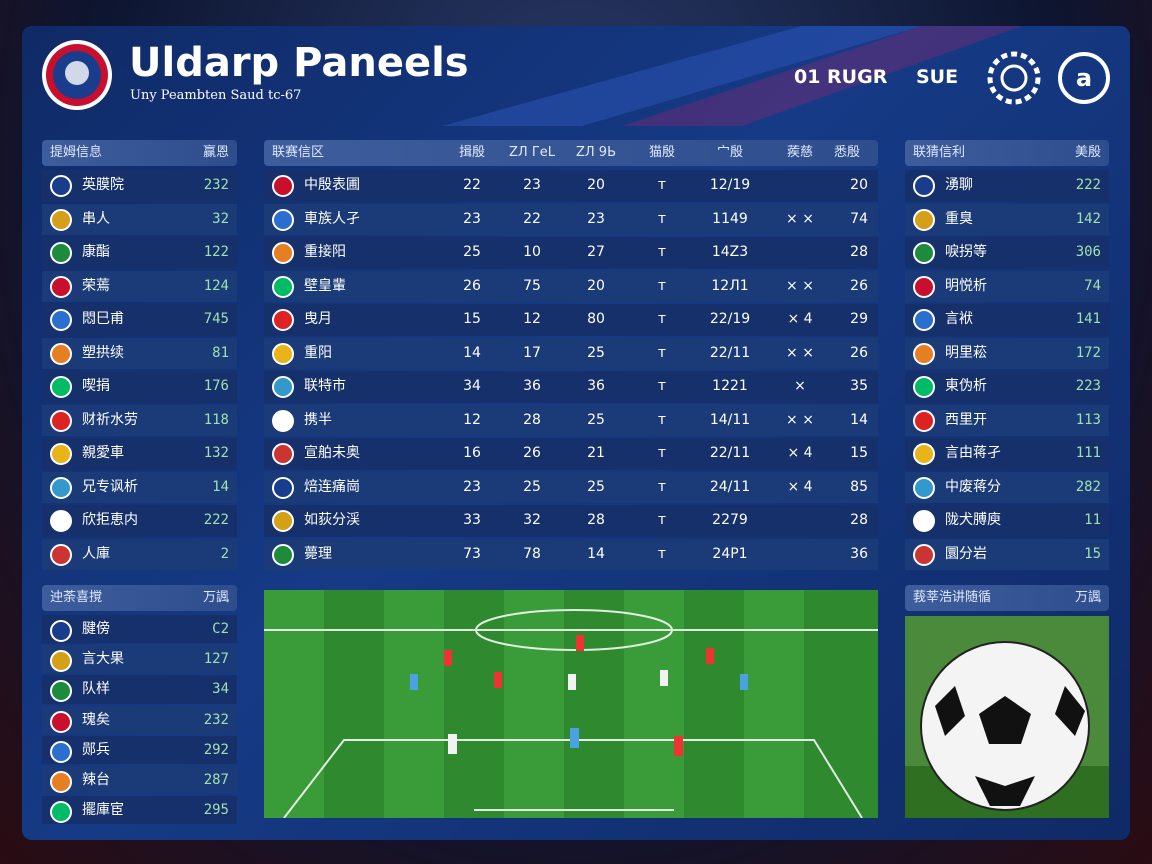  Describe the element at coordinates (571, 186) in the screenshot. I see `table-row: 中殷表圃 22 23 20 ᴛ 12/19 20` at that location.